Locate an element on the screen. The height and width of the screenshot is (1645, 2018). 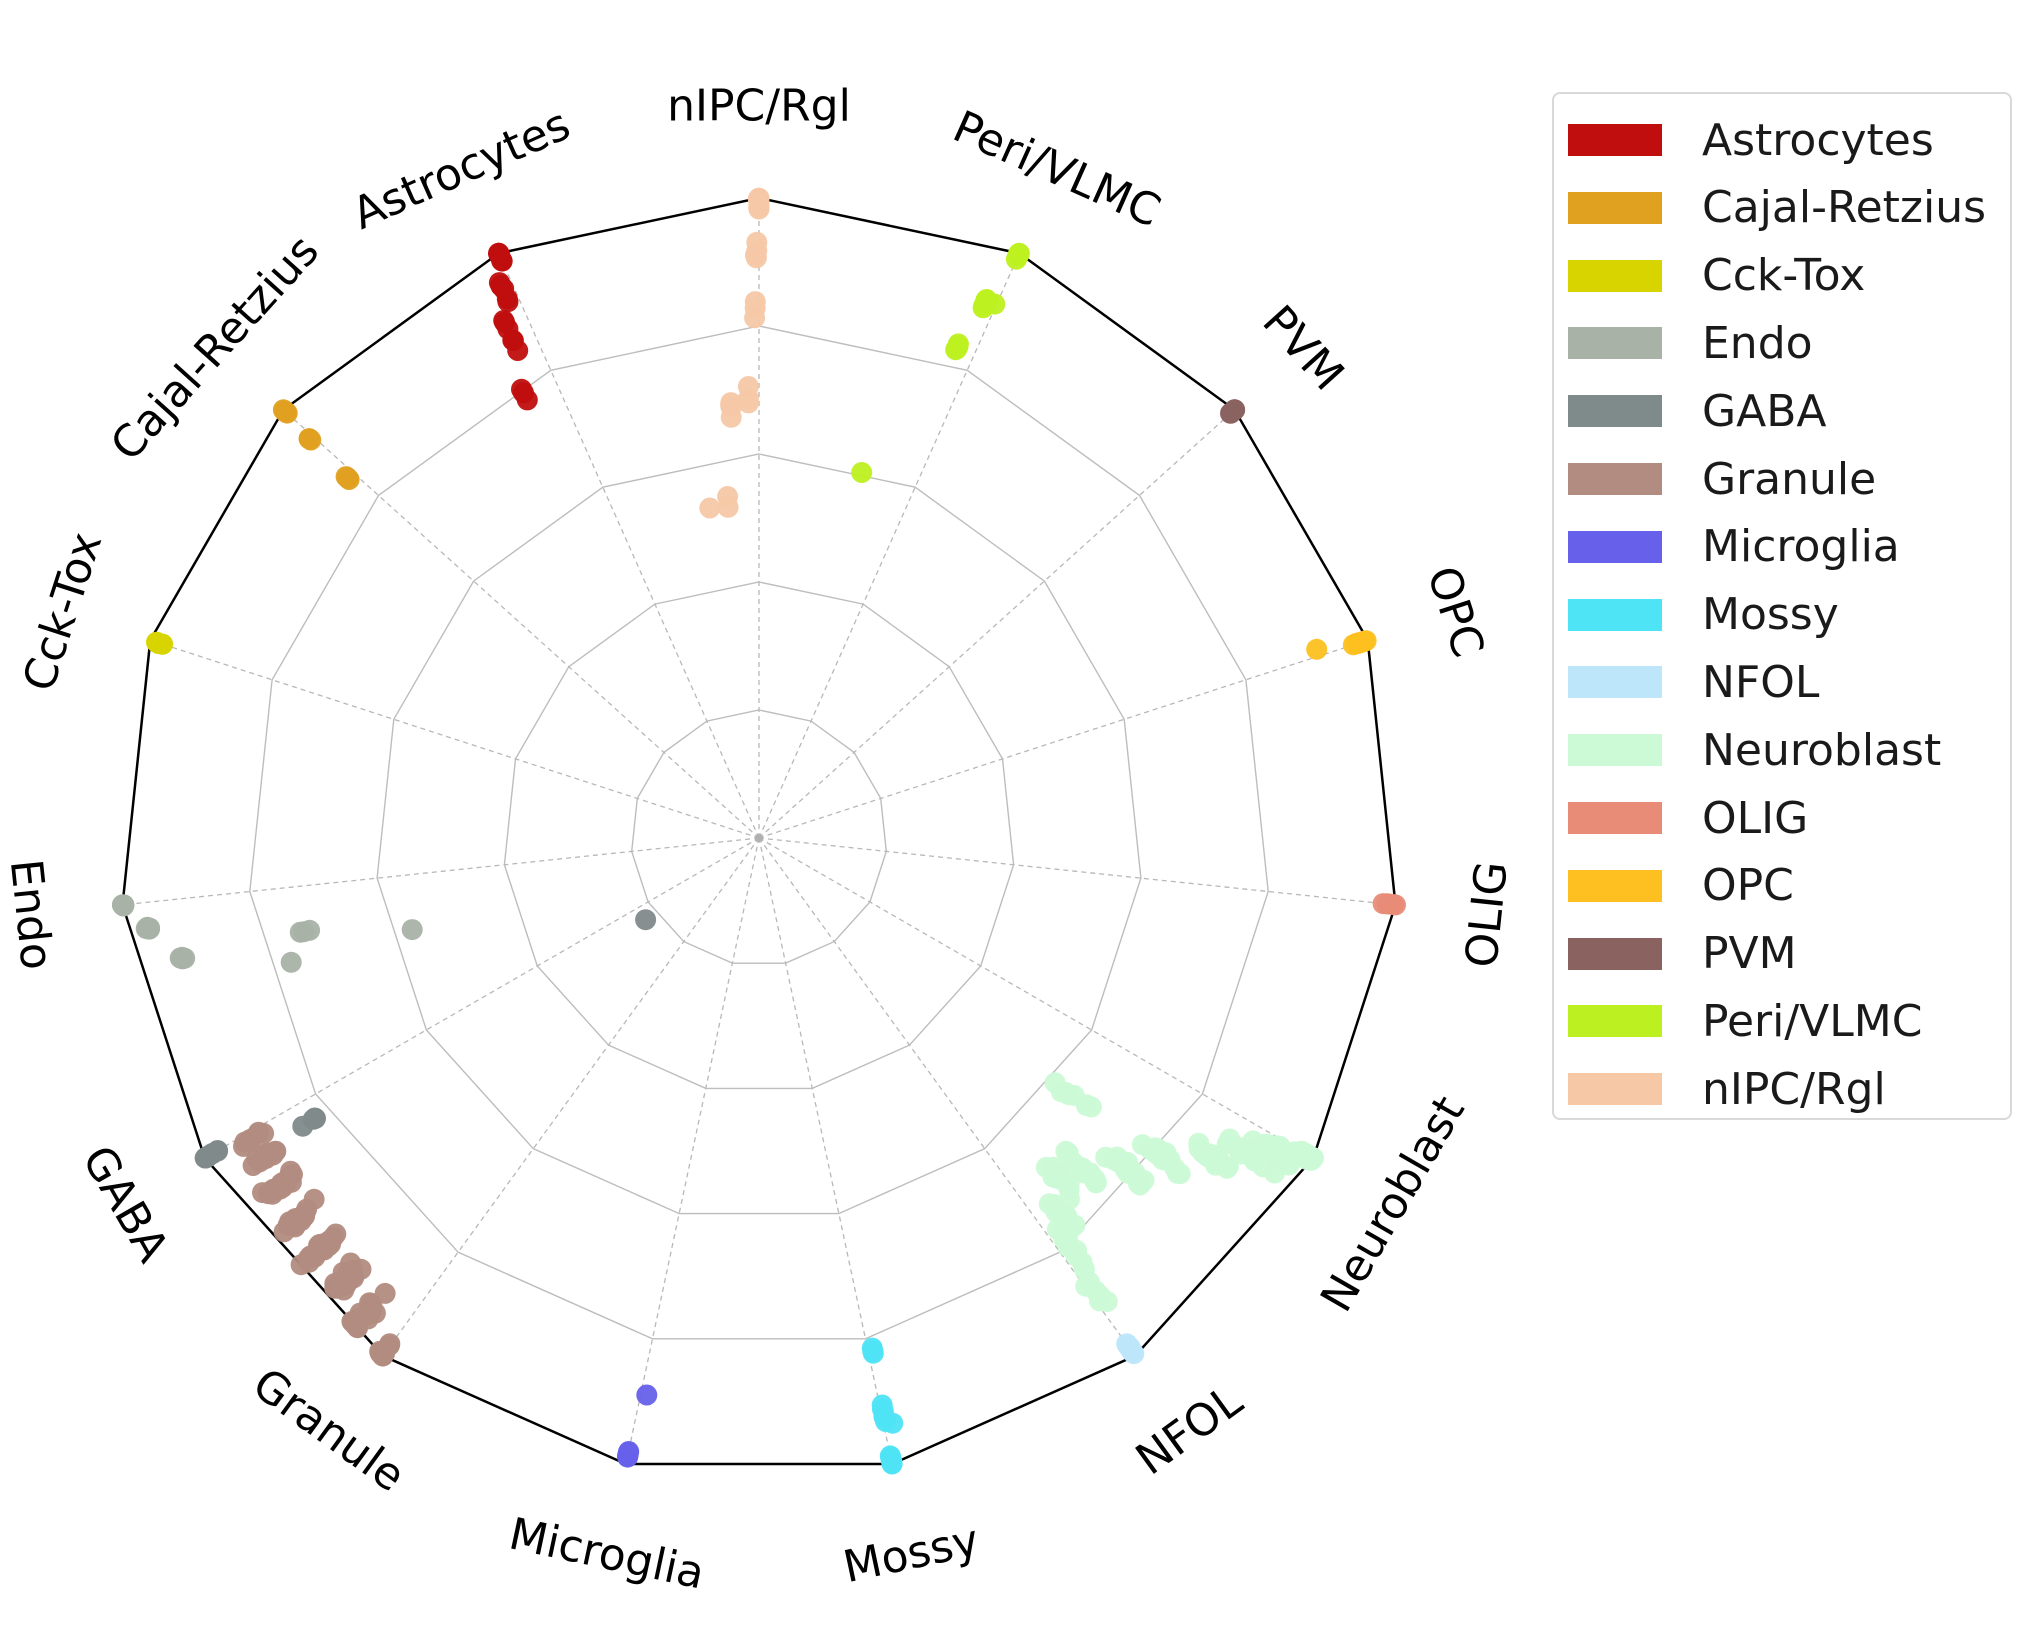
vertex-label-gaba: GABA is located at coordinates (125, 1203).